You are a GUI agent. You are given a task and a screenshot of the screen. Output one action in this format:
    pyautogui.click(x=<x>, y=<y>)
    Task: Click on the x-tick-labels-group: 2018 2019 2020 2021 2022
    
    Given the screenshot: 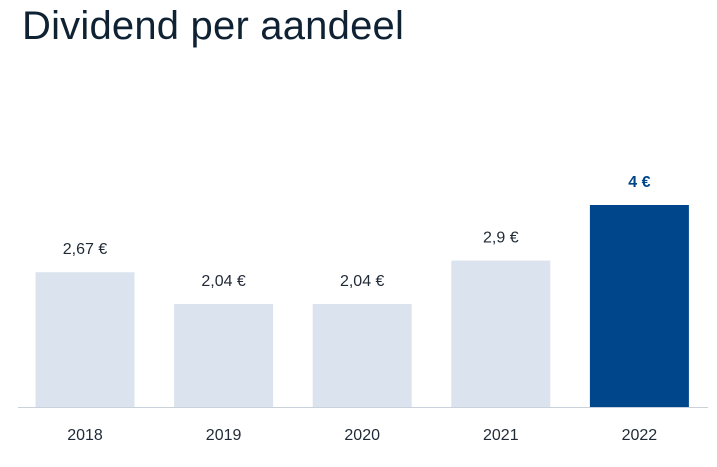 What is the action you would take?
    pyautogui.click(x=362, y=435)
    